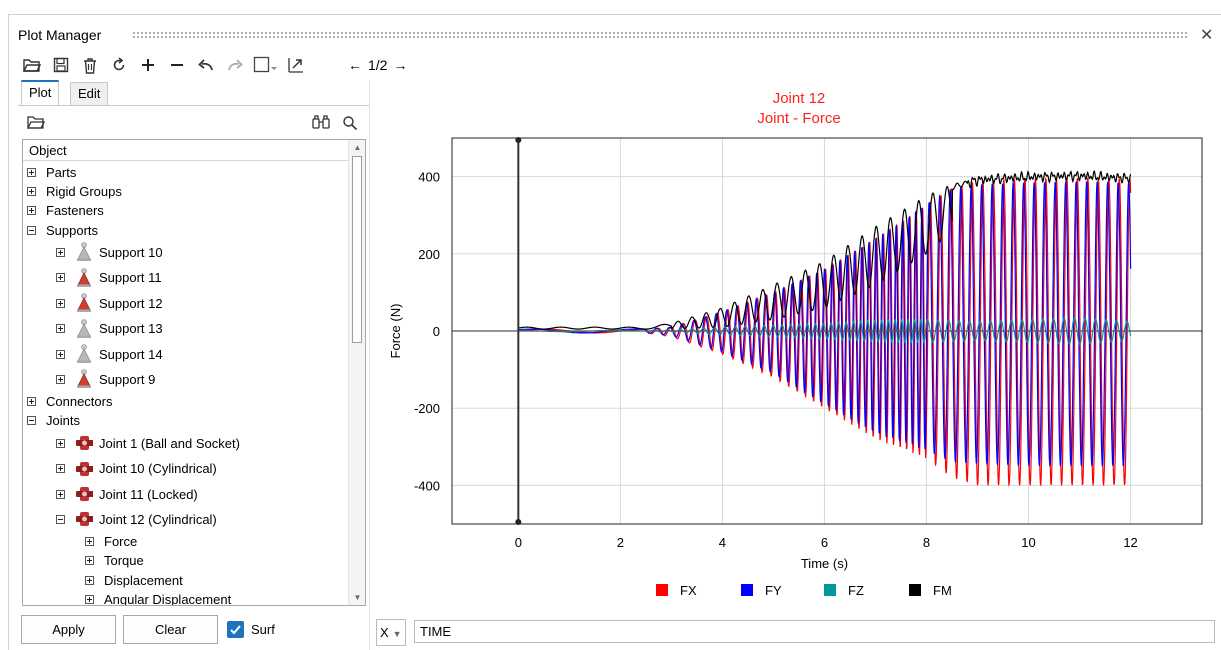 The image size is (1221, 650). What do you see at coordinates (36, 123) in the screenshot?
I see `folder-icon` at bounding box center [36, 123].